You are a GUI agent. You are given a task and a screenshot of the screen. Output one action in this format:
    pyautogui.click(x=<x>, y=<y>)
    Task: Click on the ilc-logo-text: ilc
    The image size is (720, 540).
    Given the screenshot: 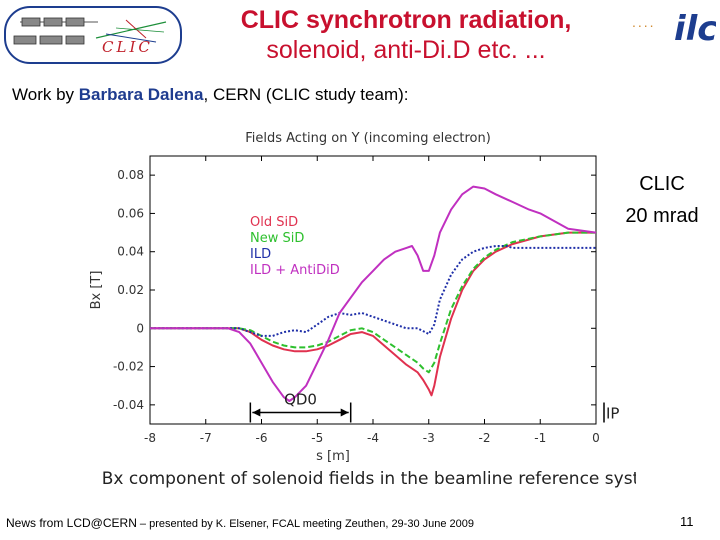 What is the action you would take?
    pyautogui.click(x=695, y=29)
    